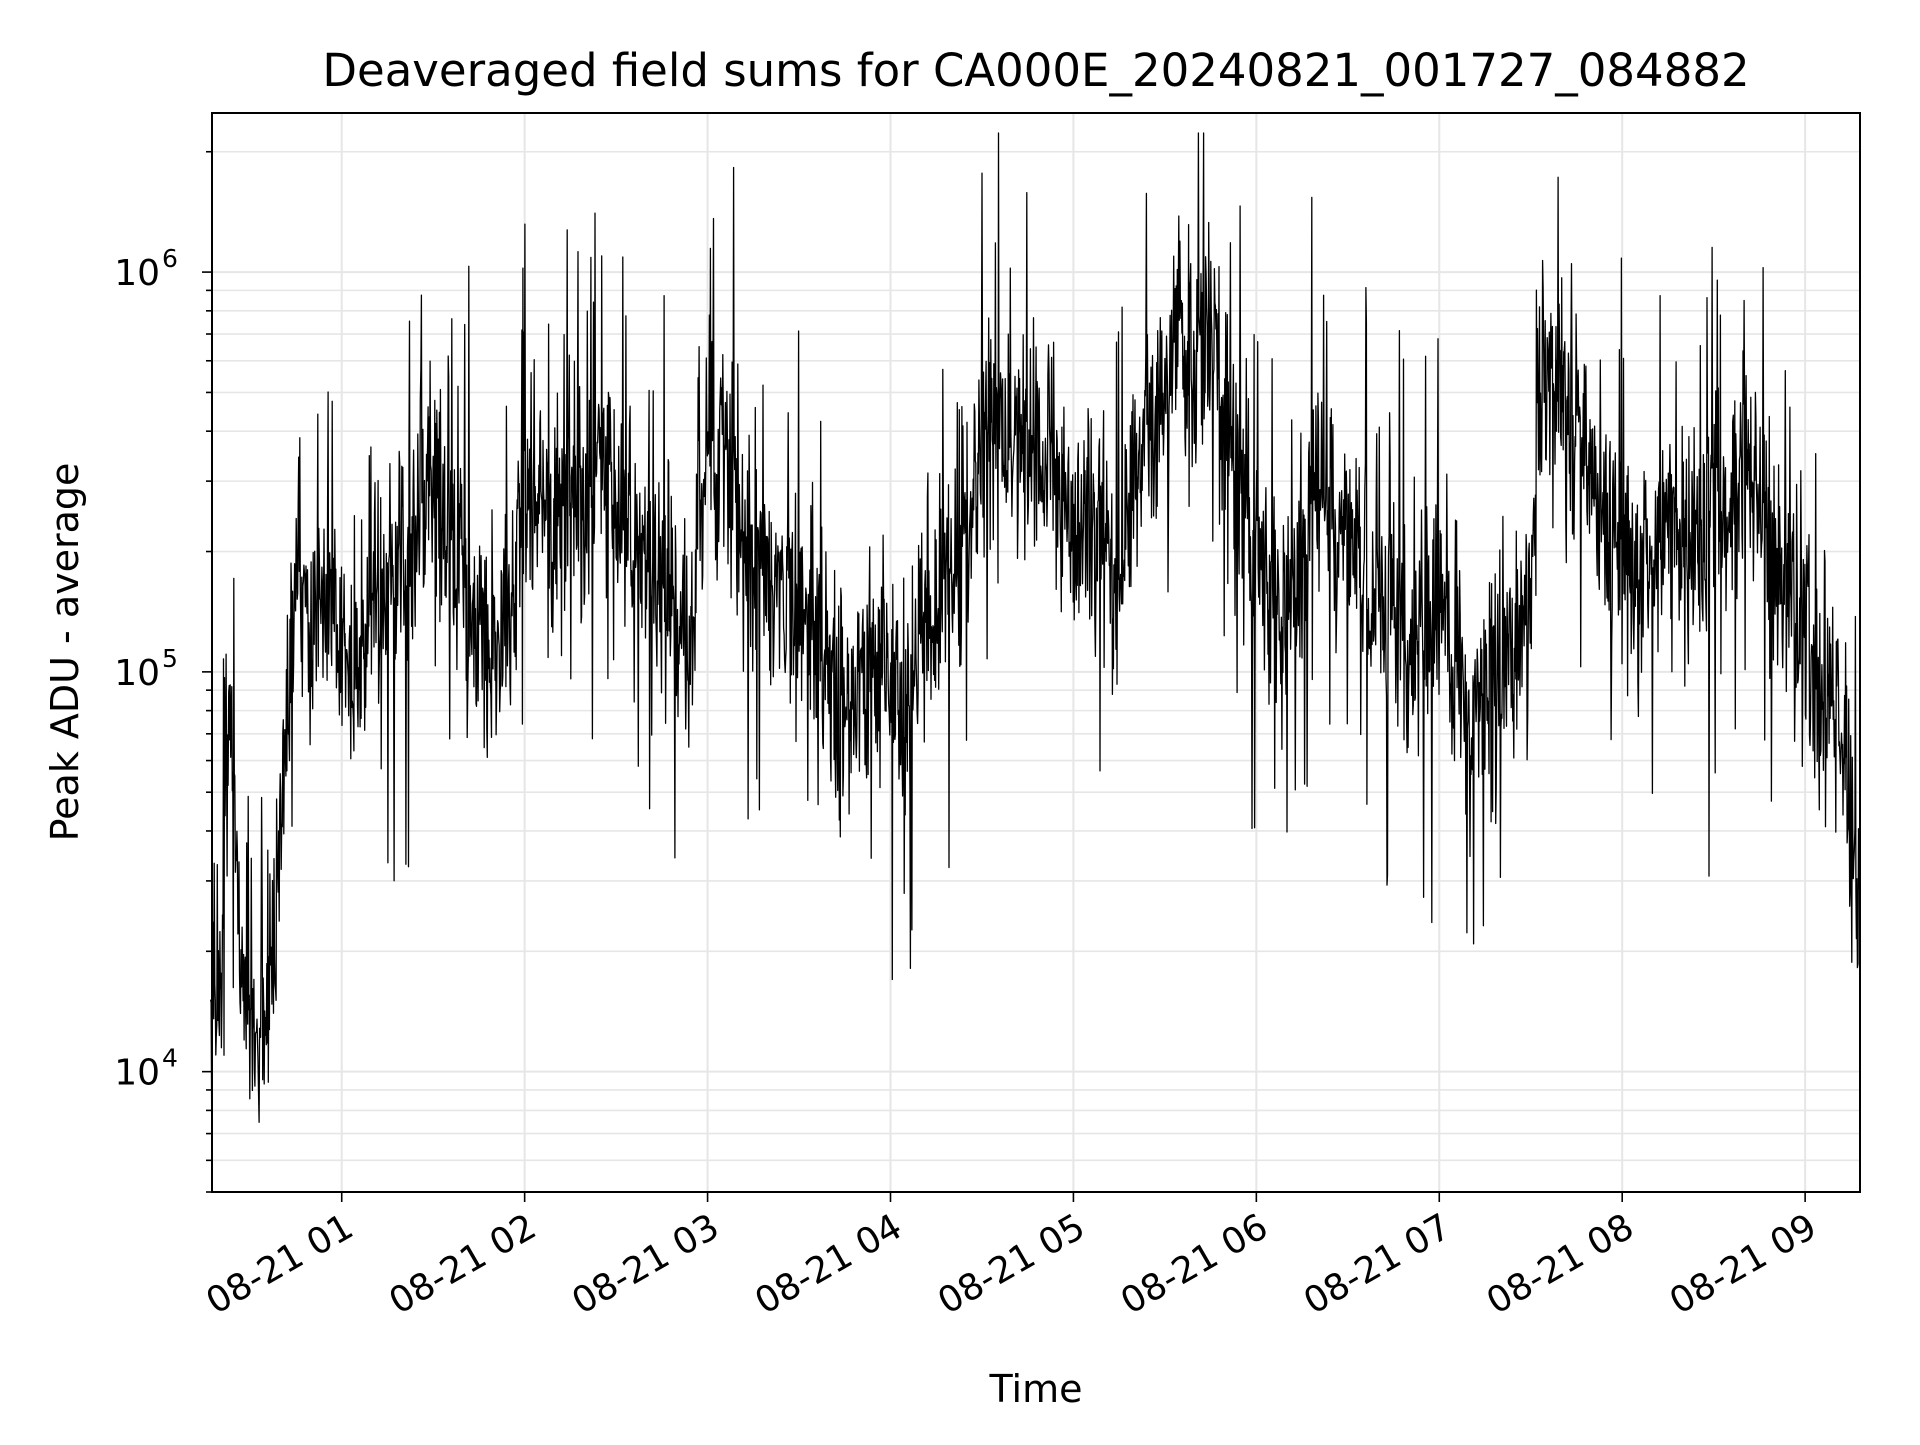 This screenshot has height=1445, width=1920. What do you see at coordinates (65, 652) in the screenshot?
I see `y-axis-label: Peak ADU - average` at bounding box center [65, 652].